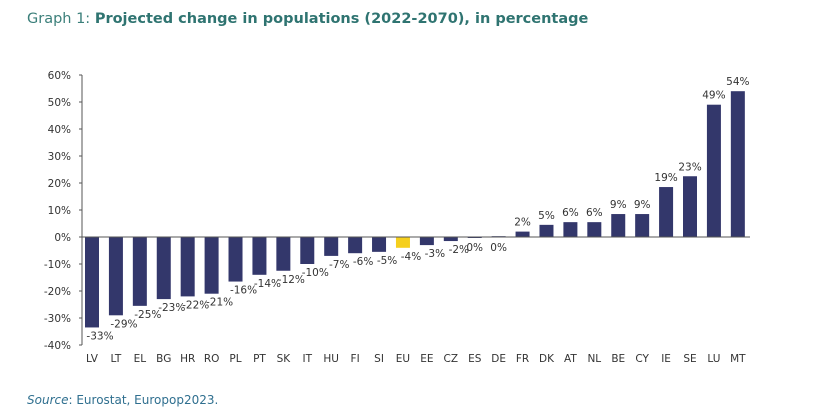 The image size is (813, 412). What do you see at coordinates (187, 359) in the screenshot?
I see `x-tick-label: HR` at bounding box center [187, 359].